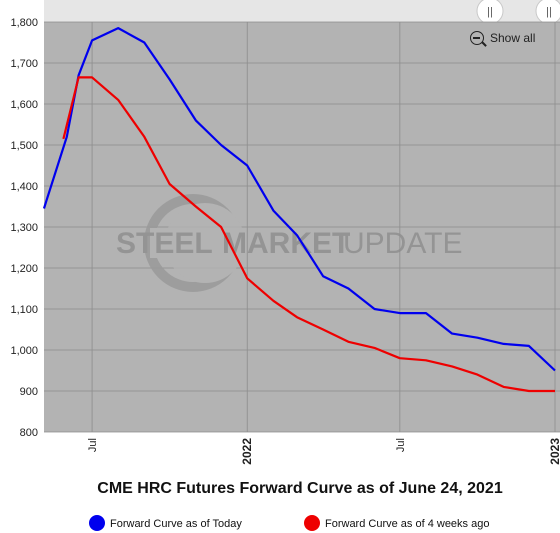  I want to click on show-all-button: Show all, so click(502, 38).